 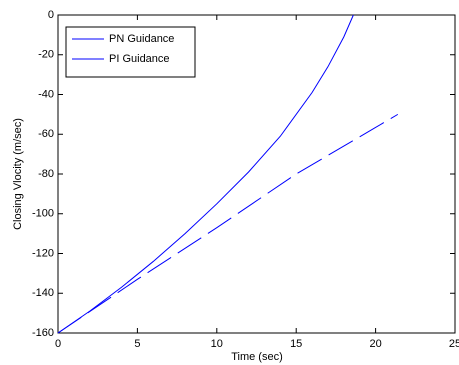 What do you see at coordinates (139, 59) in the screenshot?
I see `legend-label: PI Guidance` at bounding box center [139, 59].